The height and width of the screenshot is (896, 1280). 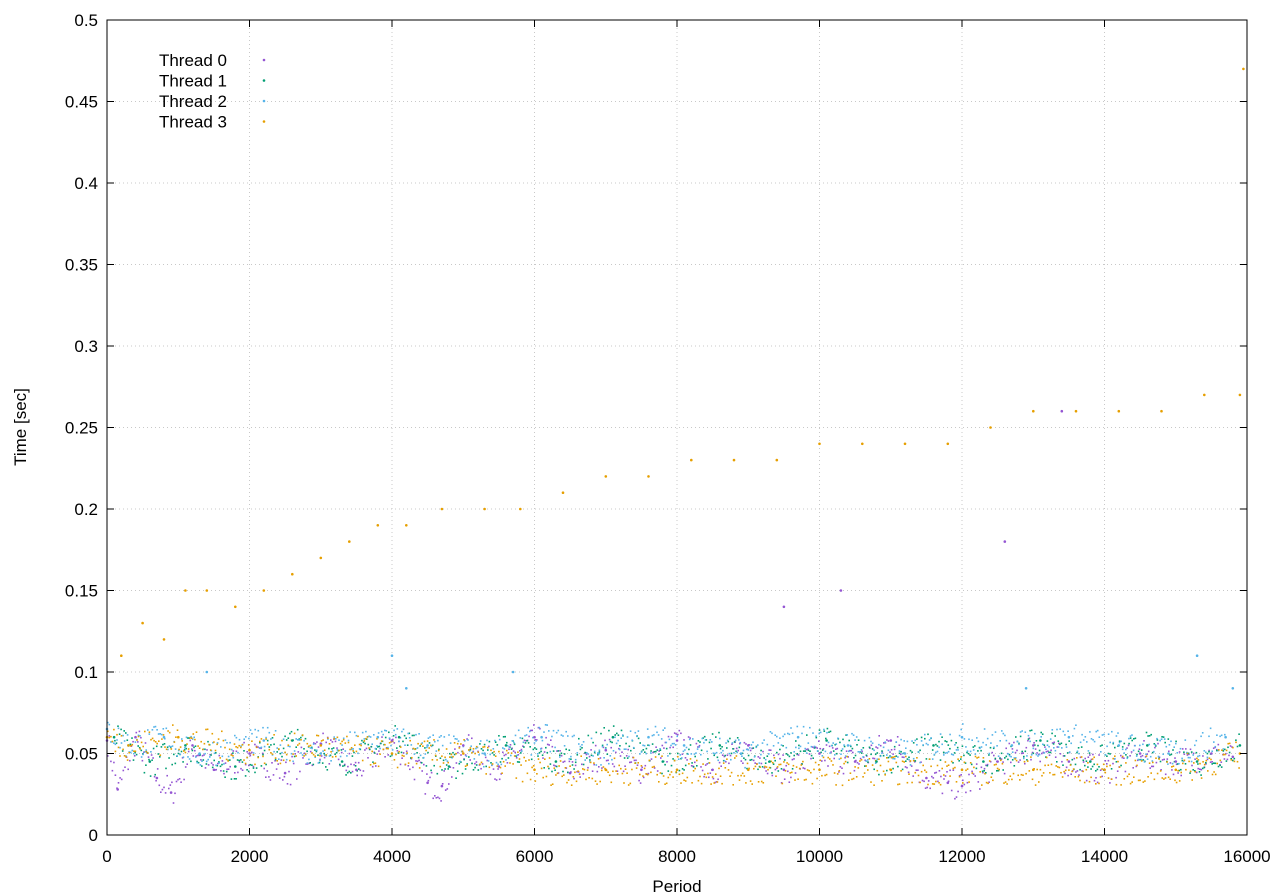 I want to click on legend-marker, so click(x=264, y=60).